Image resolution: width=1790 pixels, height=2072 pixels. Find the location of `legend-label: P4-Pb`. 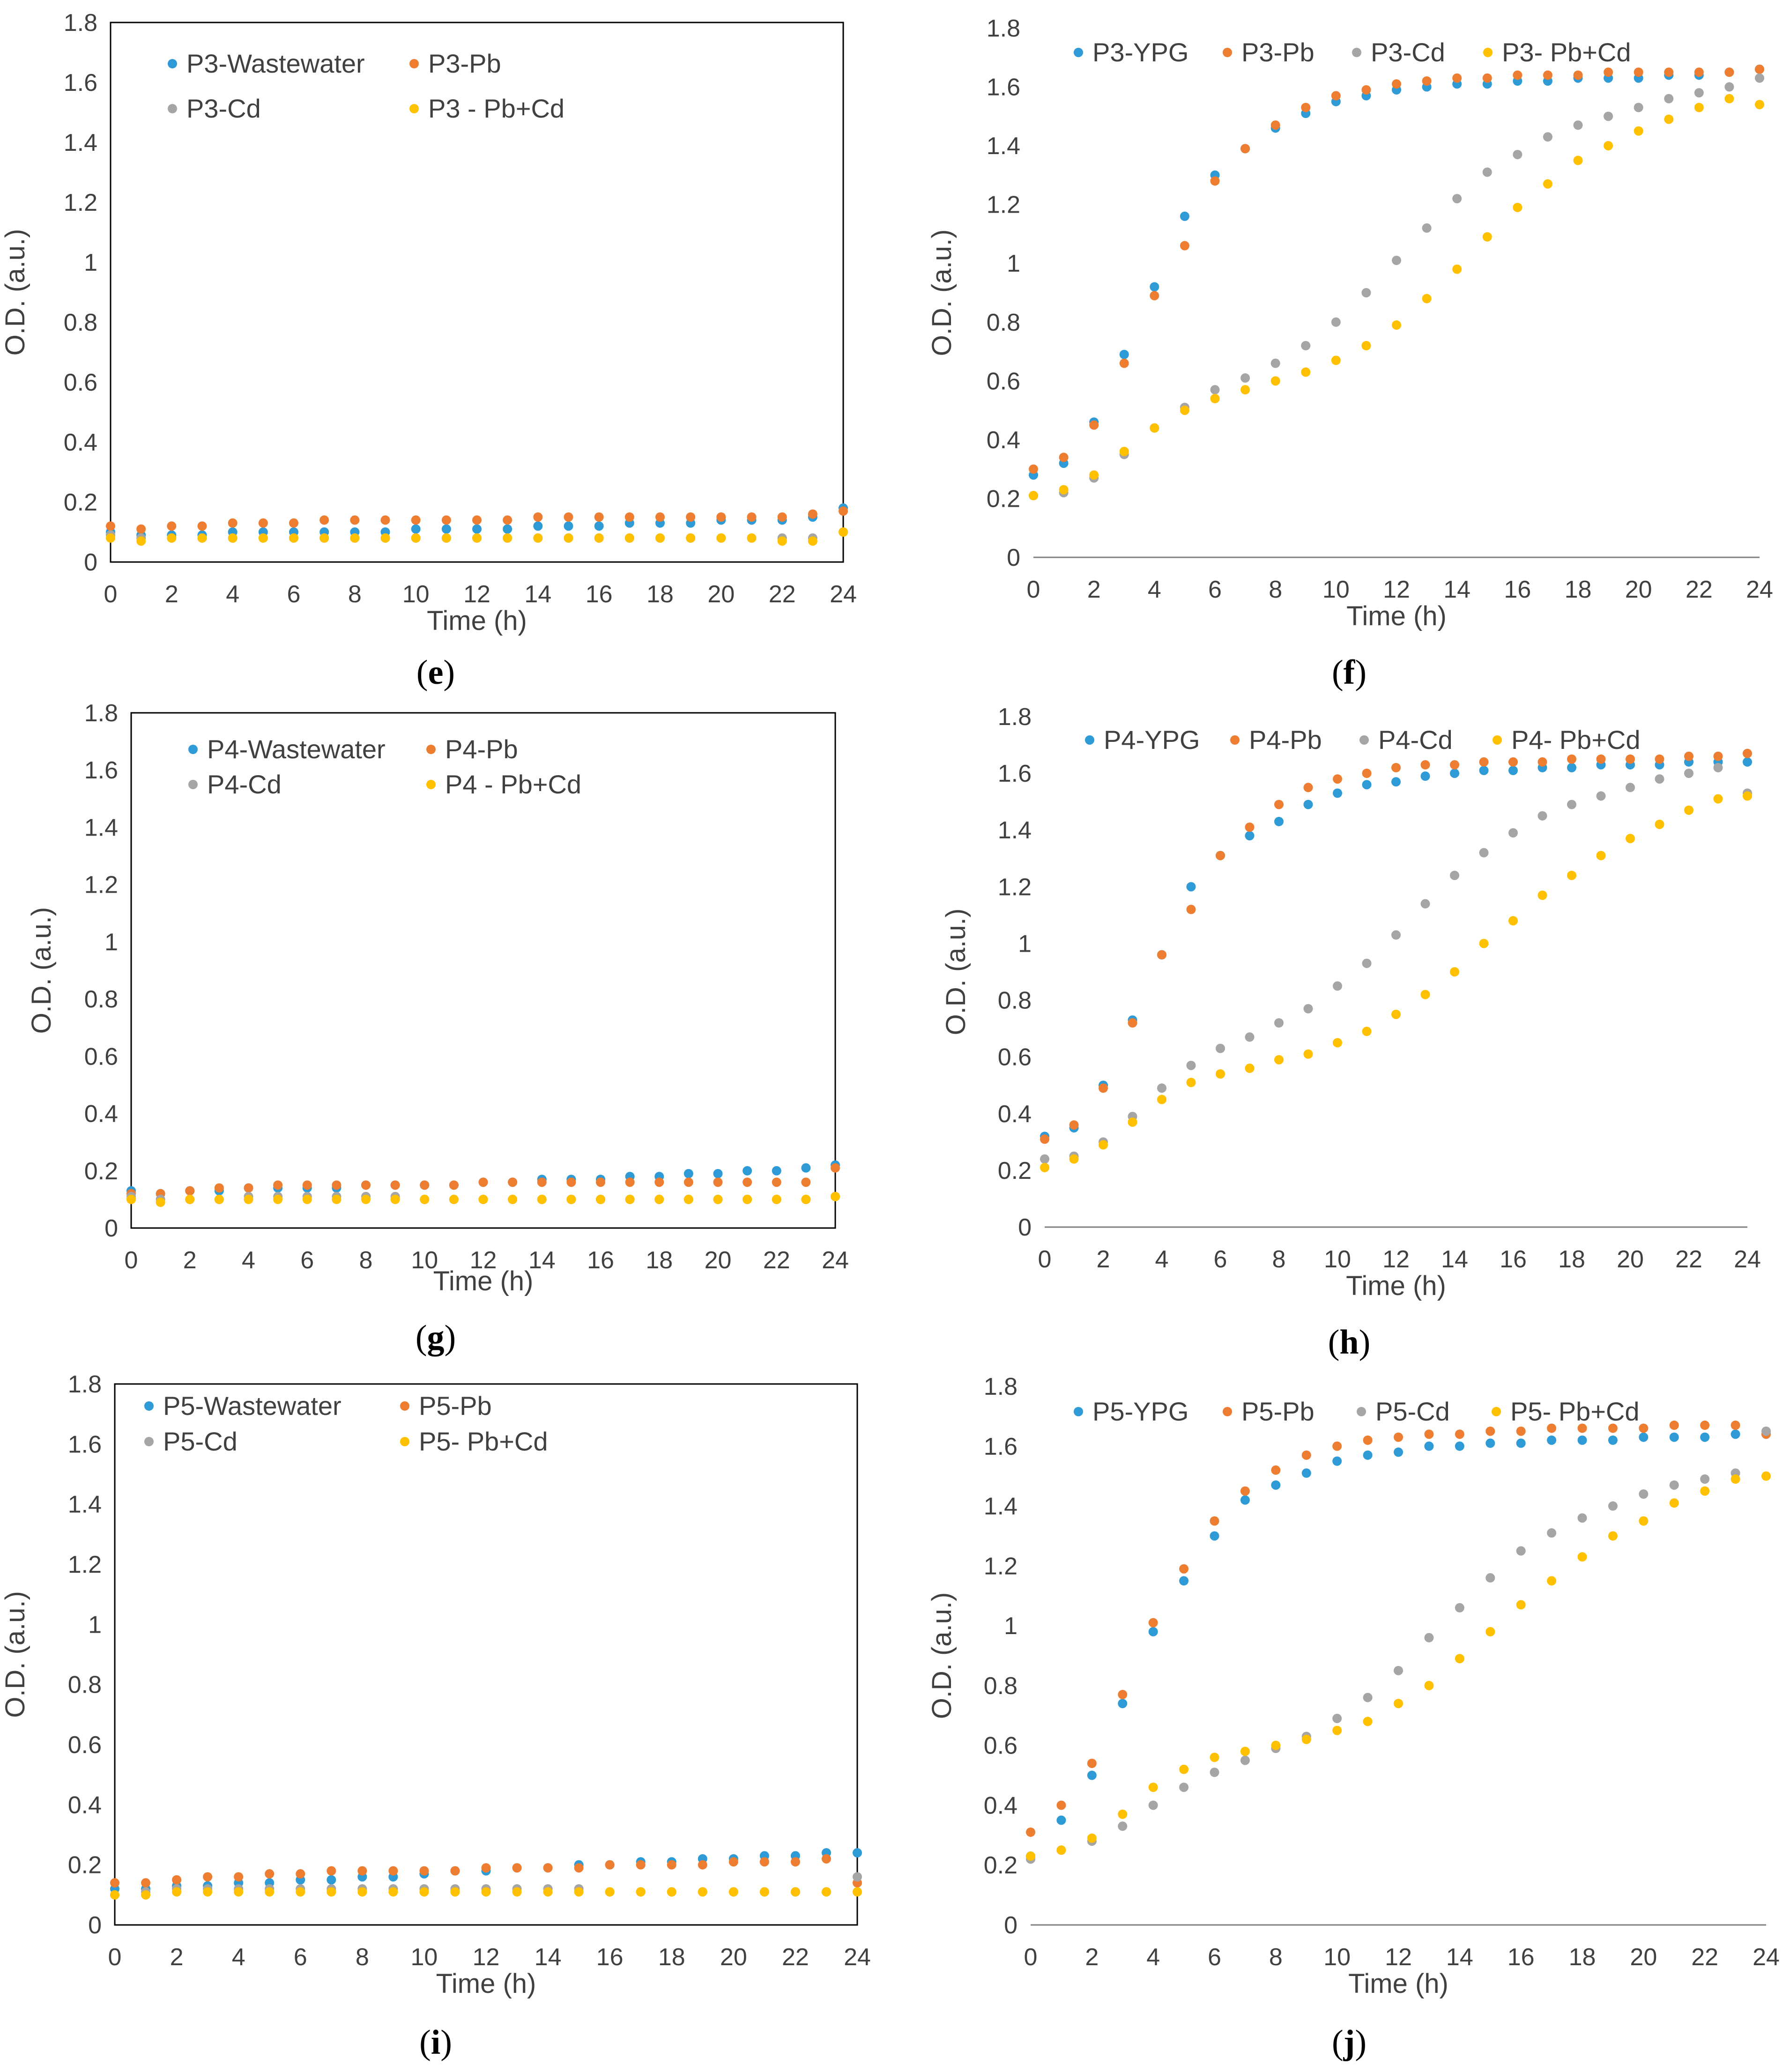

legend-label: P4-Pb is located at coordinates (482, 749).